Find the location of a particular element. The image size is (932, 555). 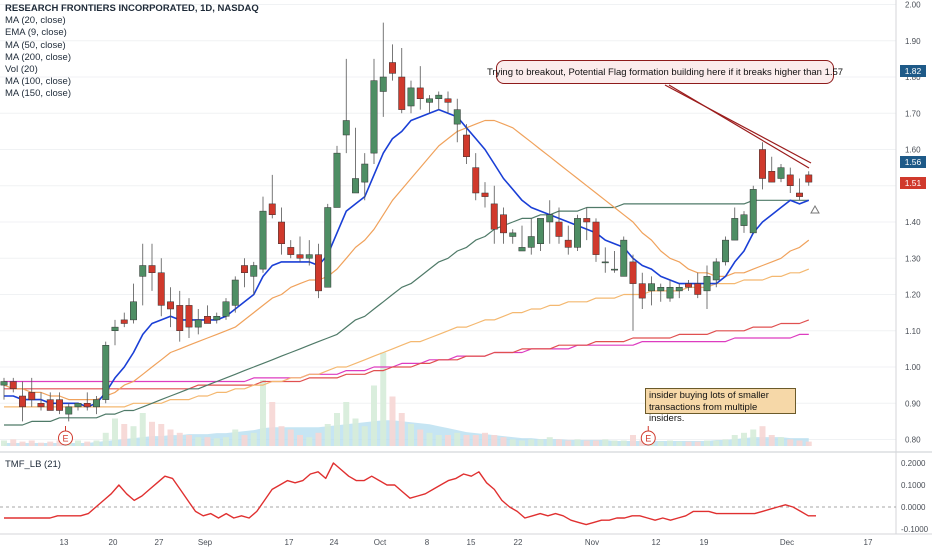

price-tick-label: 2.00 is located at coordinates (913, 5).